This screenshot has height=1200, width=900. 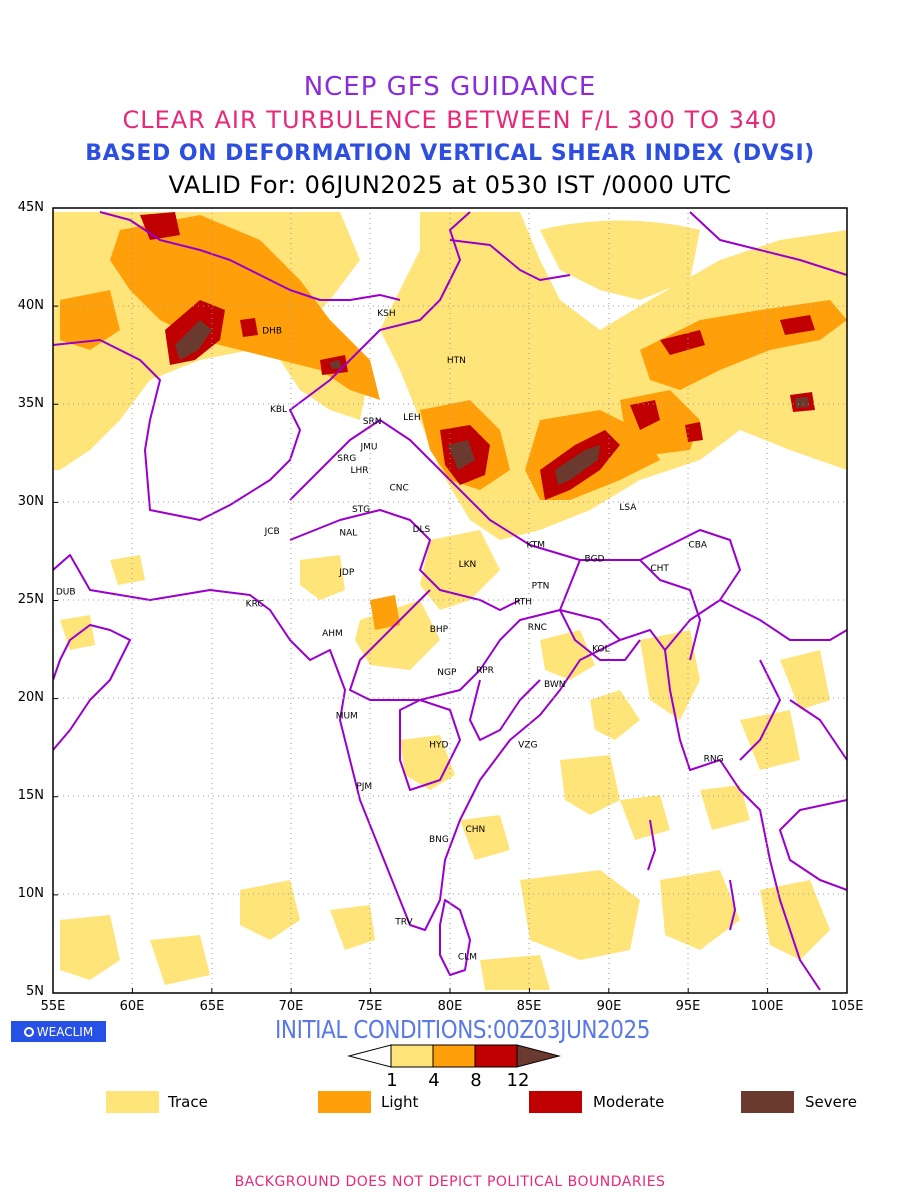 I want to click on lon-label: 65E, so click(x=212, y=1006).